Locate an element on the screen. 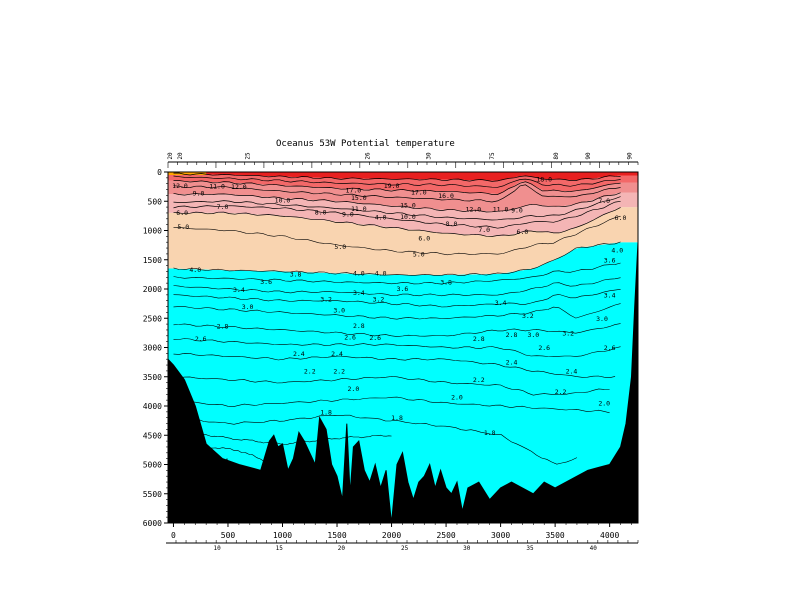 Image resolution: width=792 pixels, height=612 pixels. contour-label: 12.0 is located at coordinates (474, 209).